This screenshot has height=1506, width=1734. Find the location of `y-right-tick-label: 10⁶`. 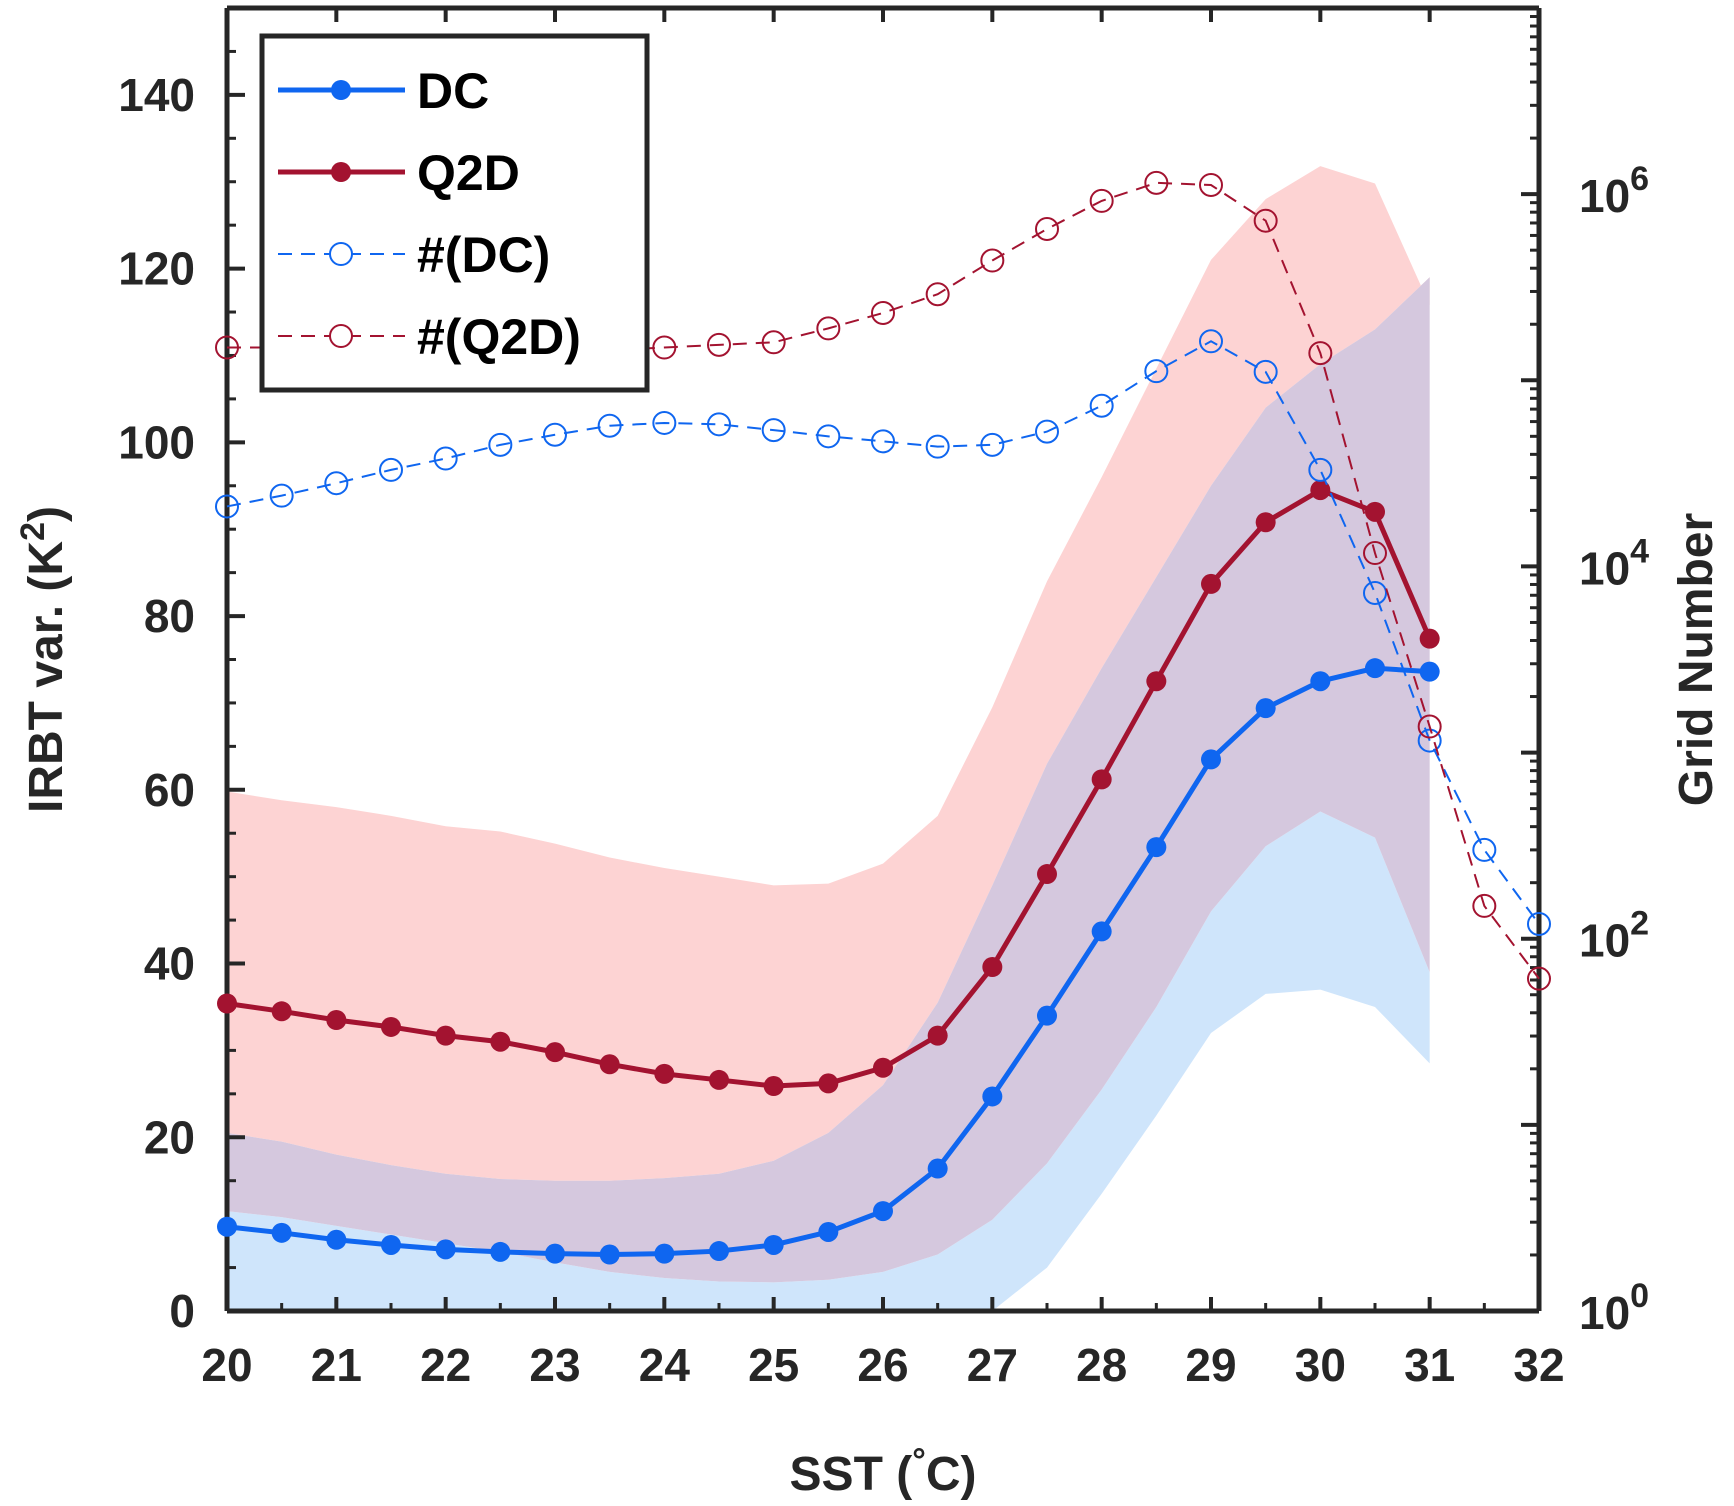

y-right-tick-label: 10⁶ is located at coordinates (1614, 191).